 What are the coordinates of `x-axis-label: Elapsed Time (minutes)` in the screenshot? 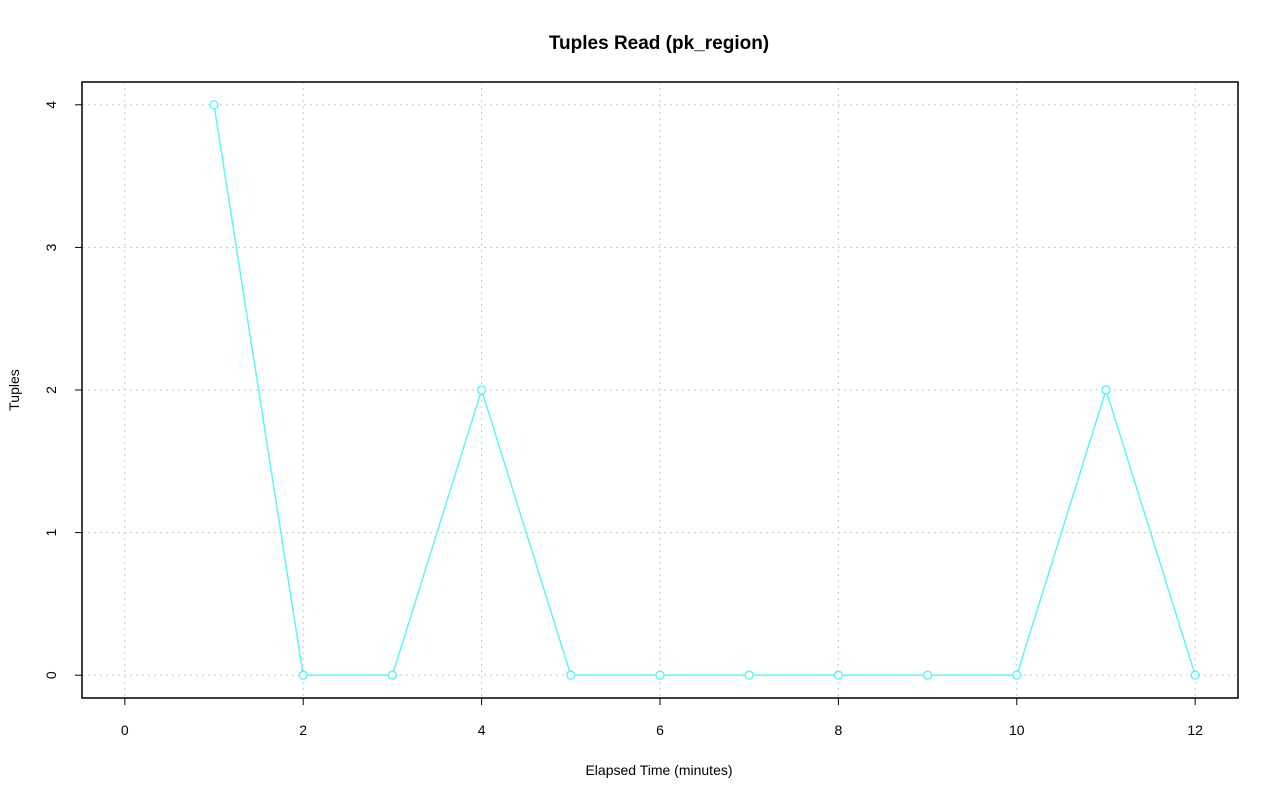 It's located at (658, 770).